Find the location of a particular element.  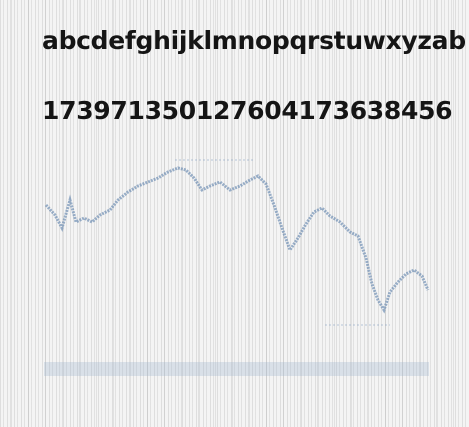

text-line: 173971350127604173638456 is located at coordinates (247, 110).